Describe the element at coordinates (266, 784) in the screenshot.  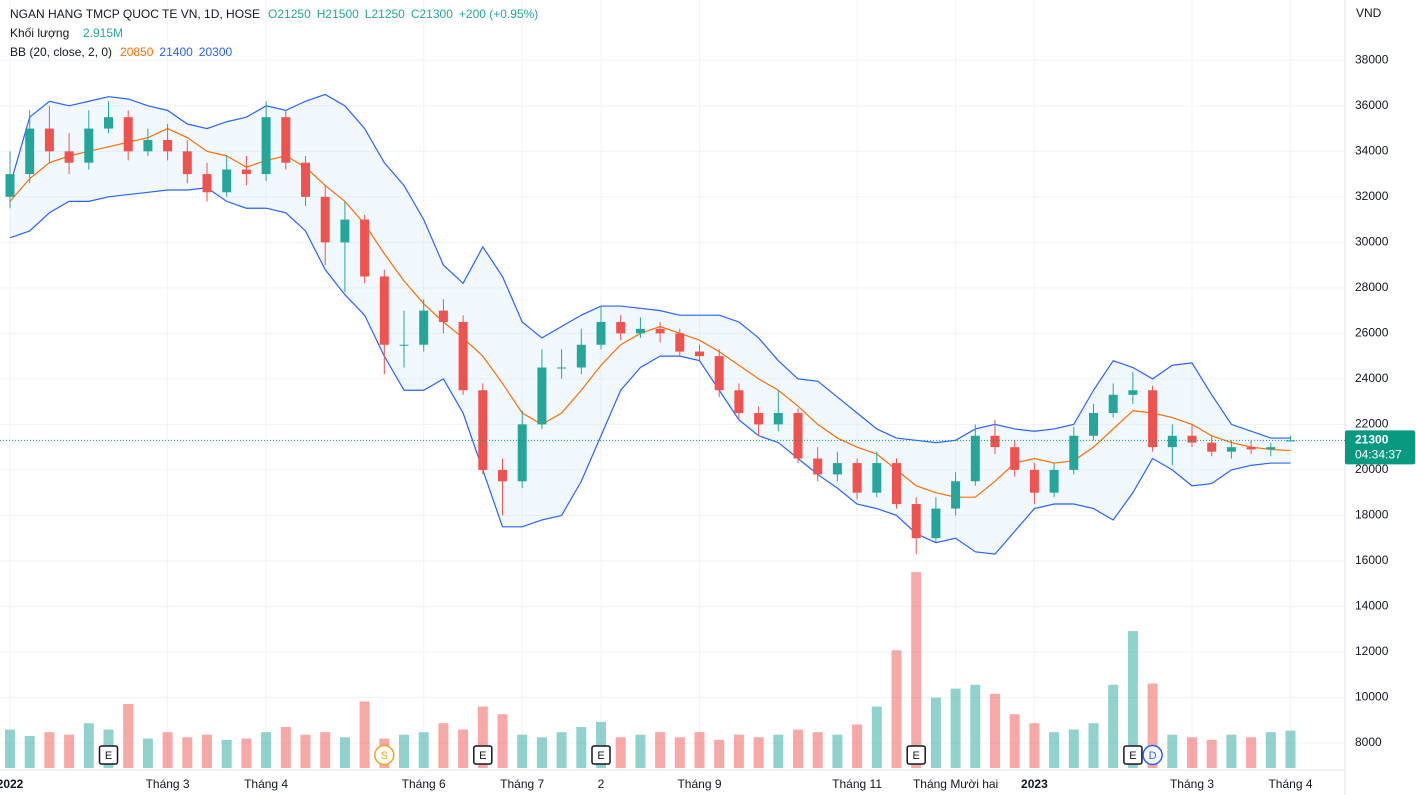
I see `x-tick-label: Tháng 4` at that location.